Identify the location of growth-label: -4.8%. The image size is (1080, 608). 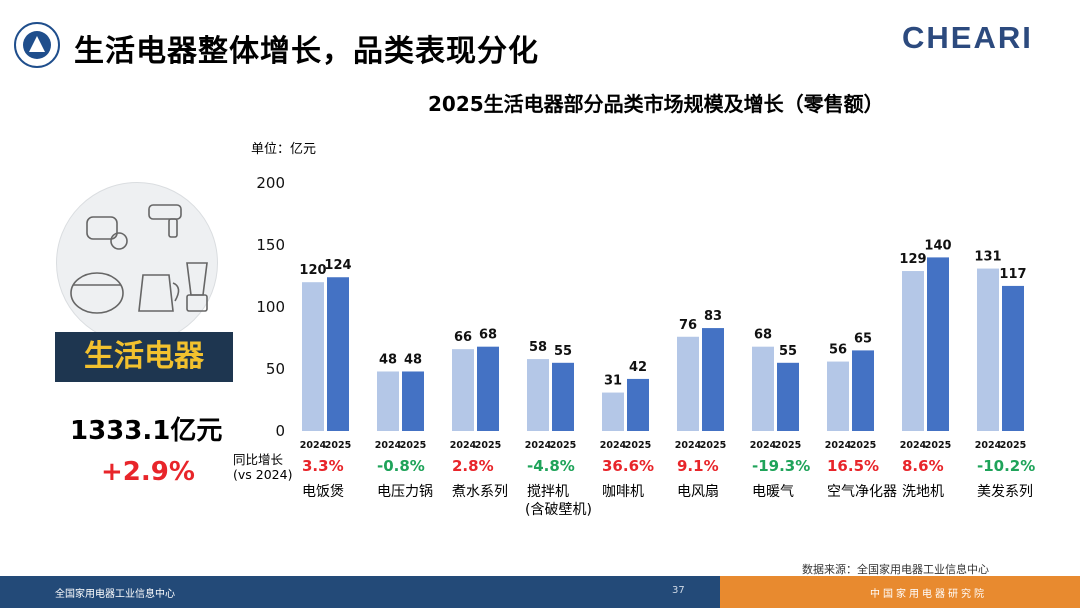
(551, 466).